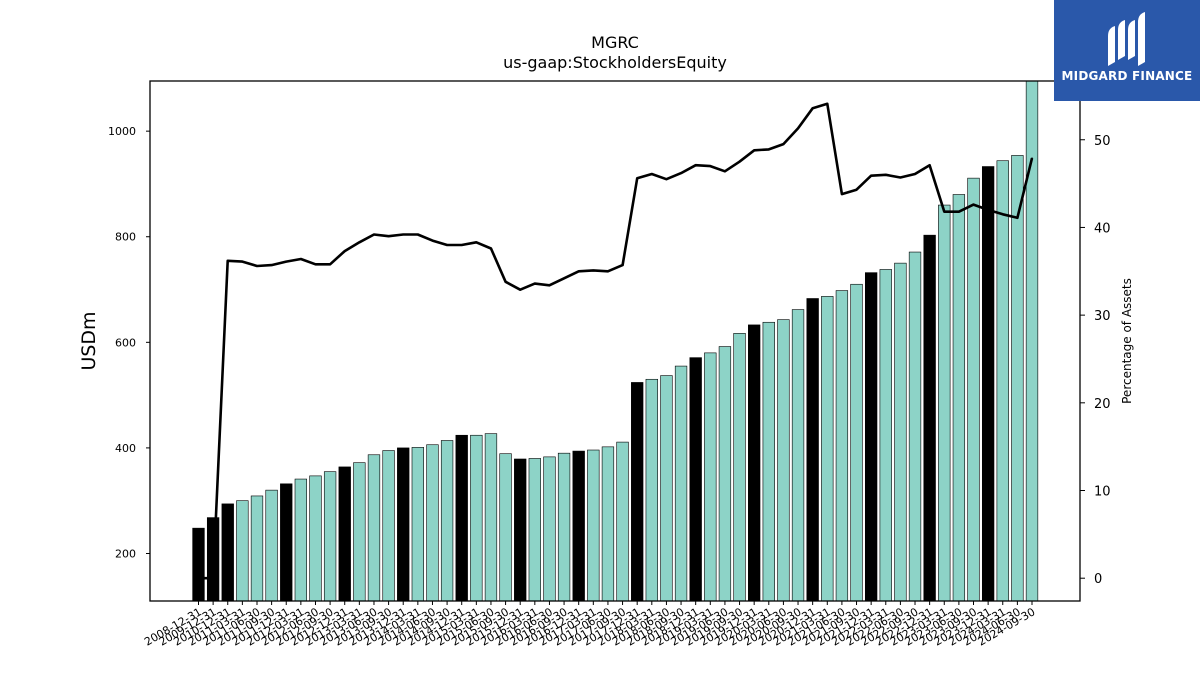  I want to click on chart-title: MGRC, so click(615, 42).